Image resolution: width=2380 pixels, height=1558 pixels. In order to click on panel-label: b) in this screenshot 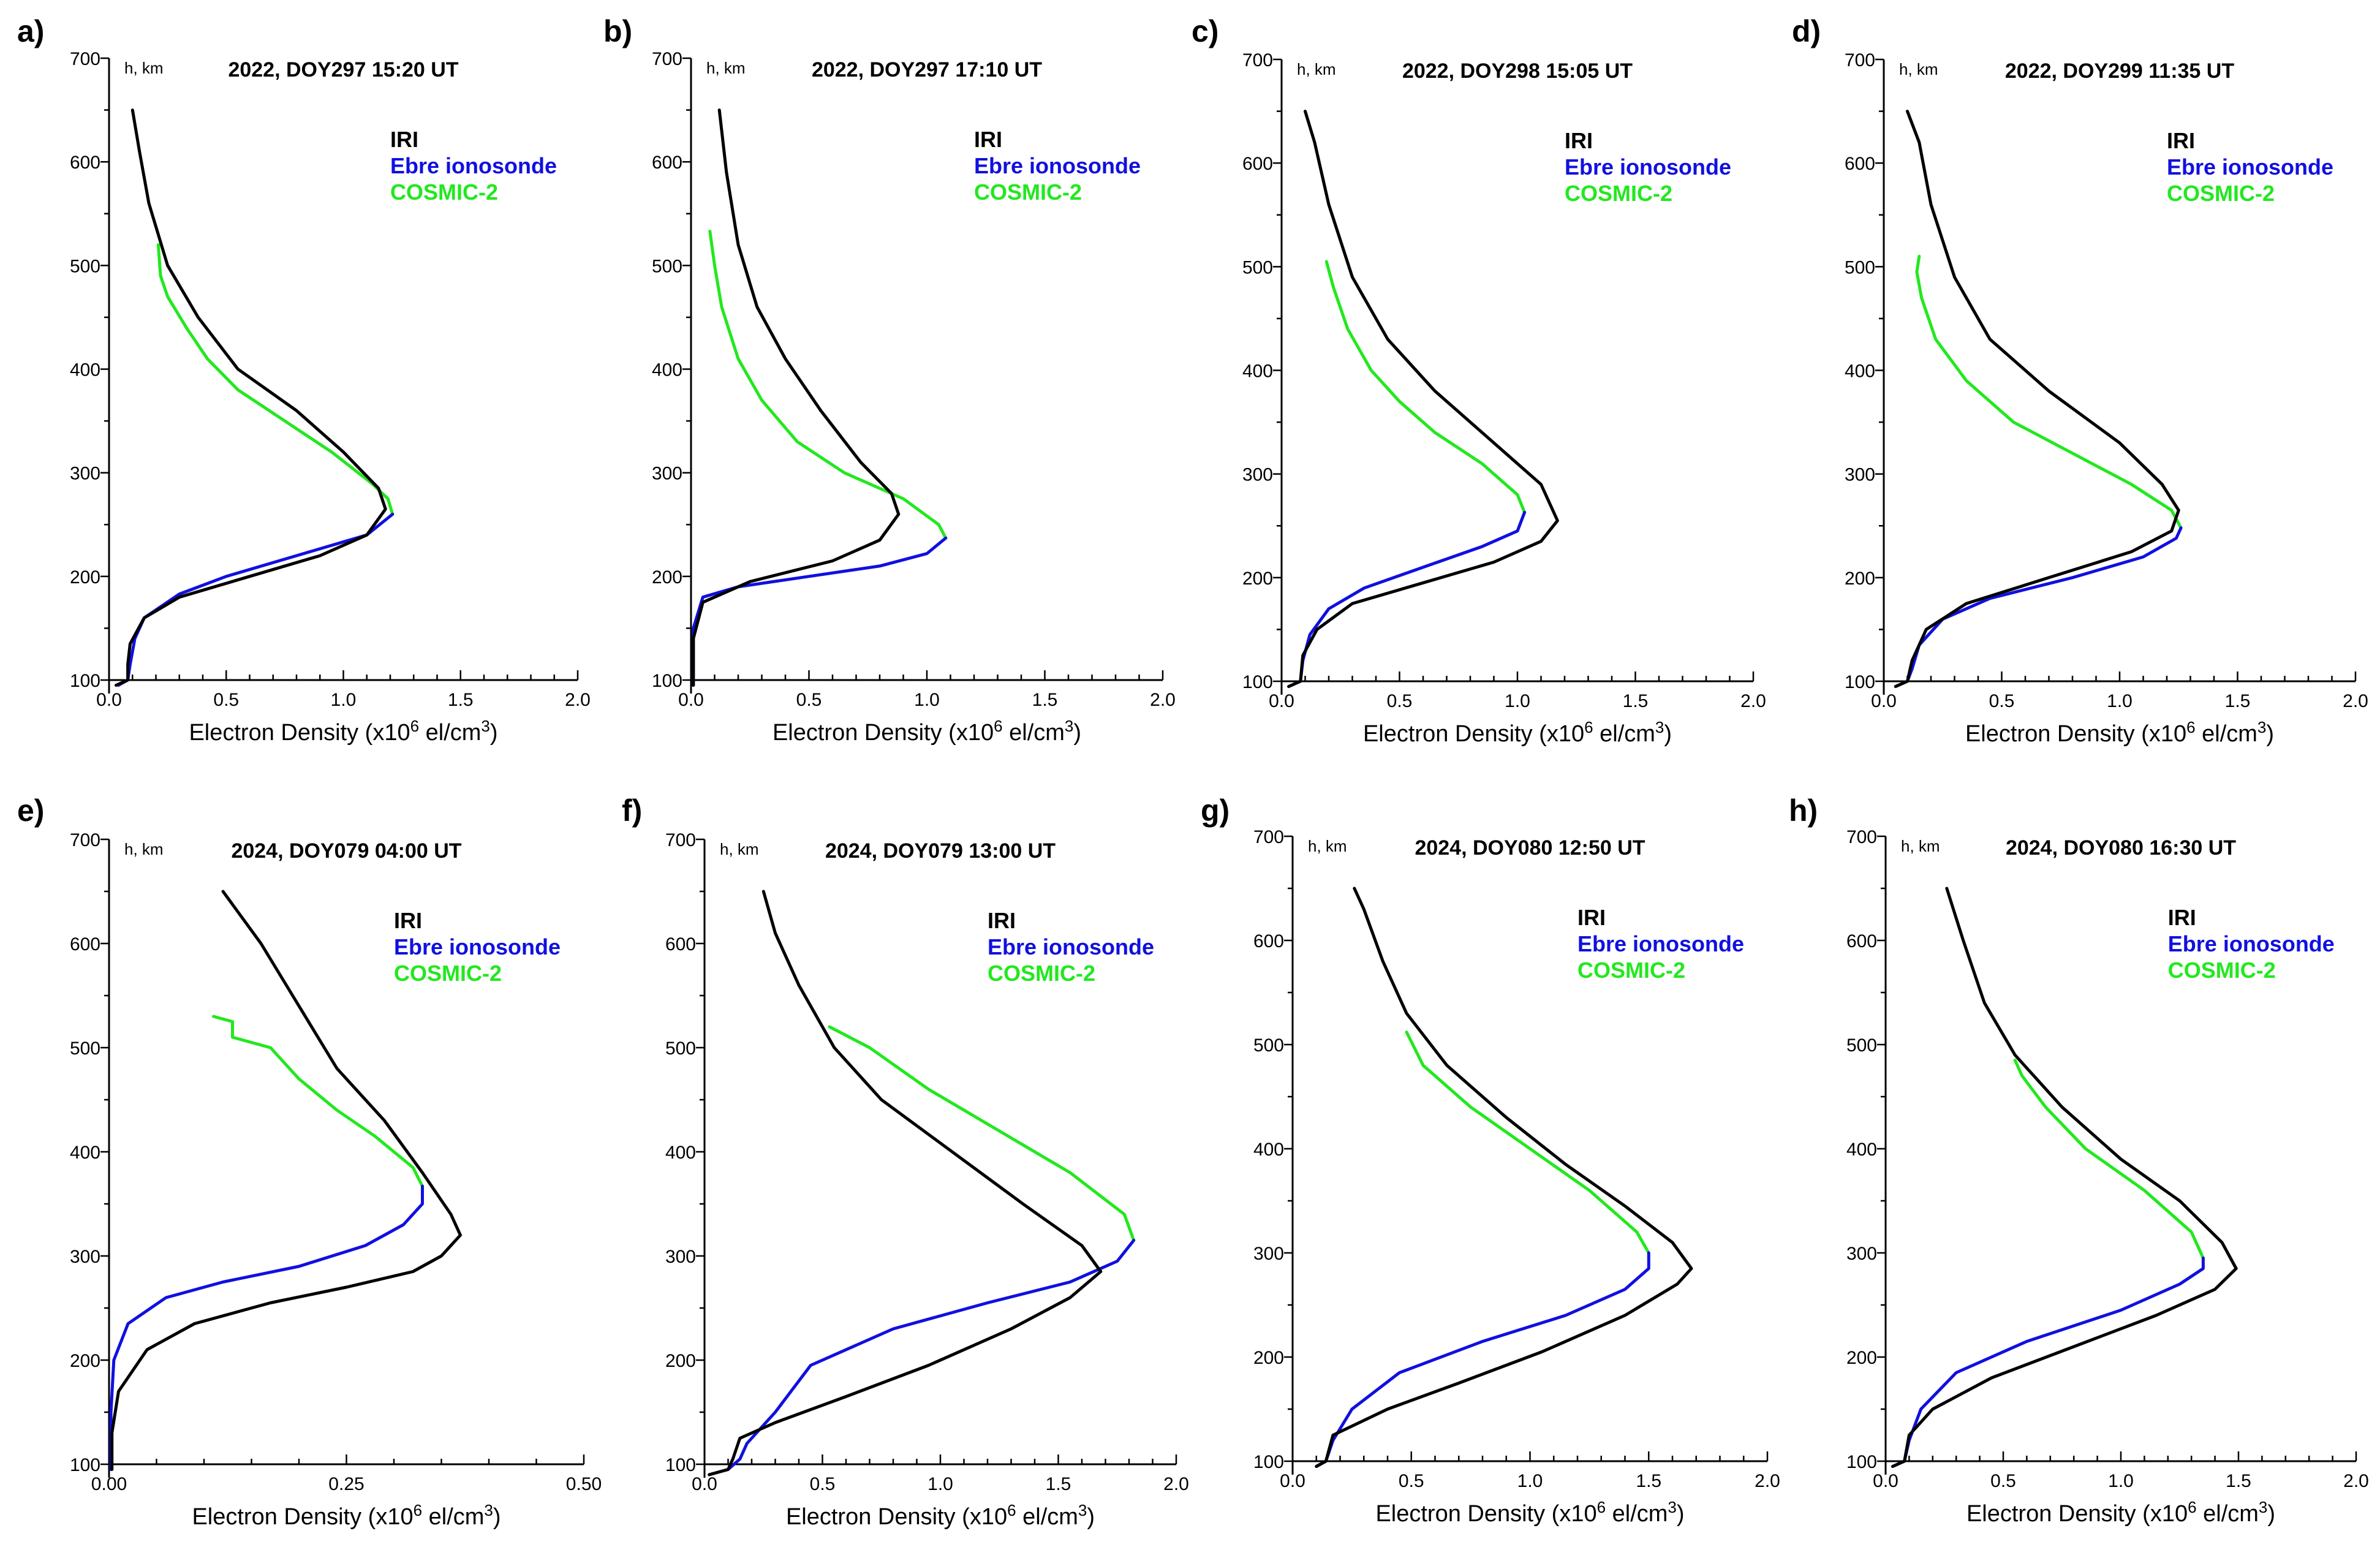, I will do `click(617, 31)`.